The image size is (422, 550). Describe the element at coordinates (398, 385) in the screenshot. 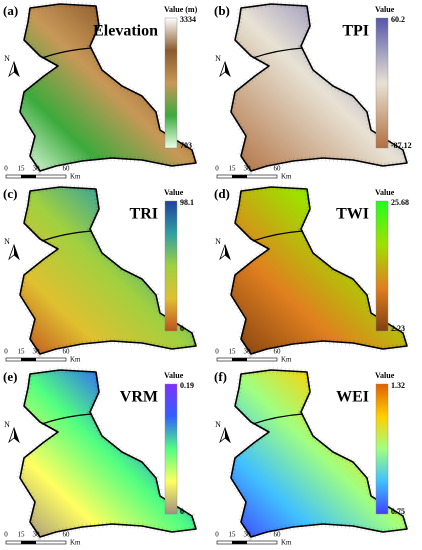

I see `legend-max: 1.32` at that location.